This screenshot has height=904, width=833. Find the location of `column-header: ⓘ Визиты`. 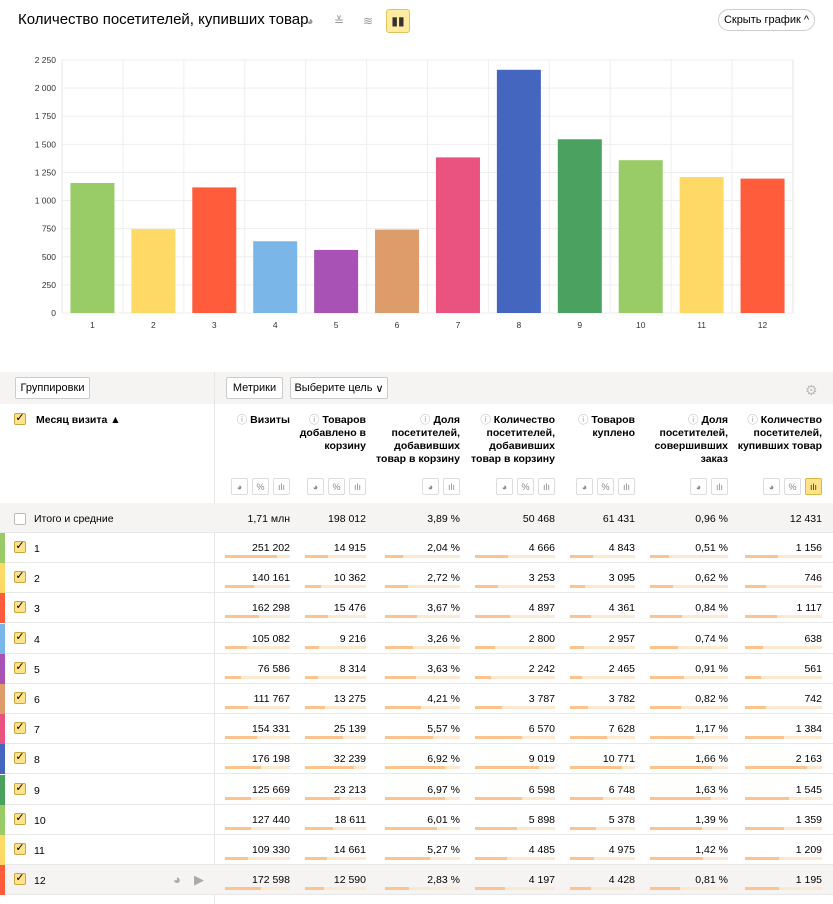

column-header: ⓘ Визиты is located at coordinates (252, 420).